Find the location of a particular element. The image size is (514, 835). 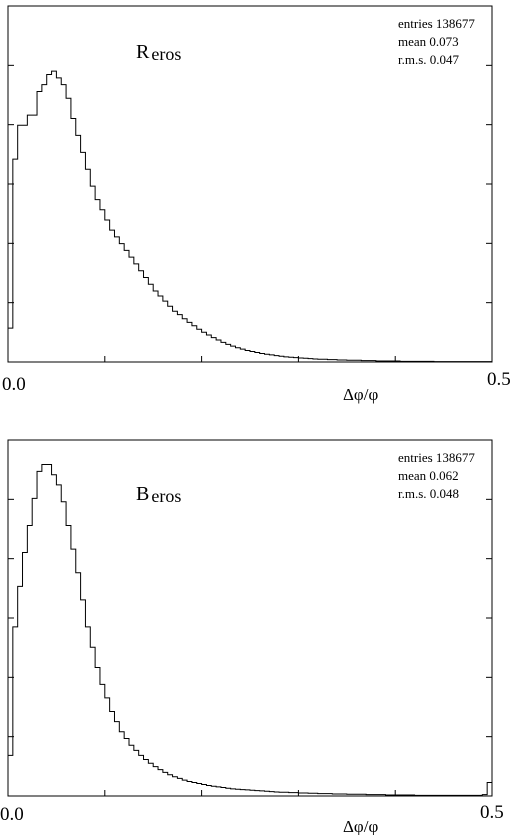

stats-mean: mean 0.073 is located at coordinates (428, 41).